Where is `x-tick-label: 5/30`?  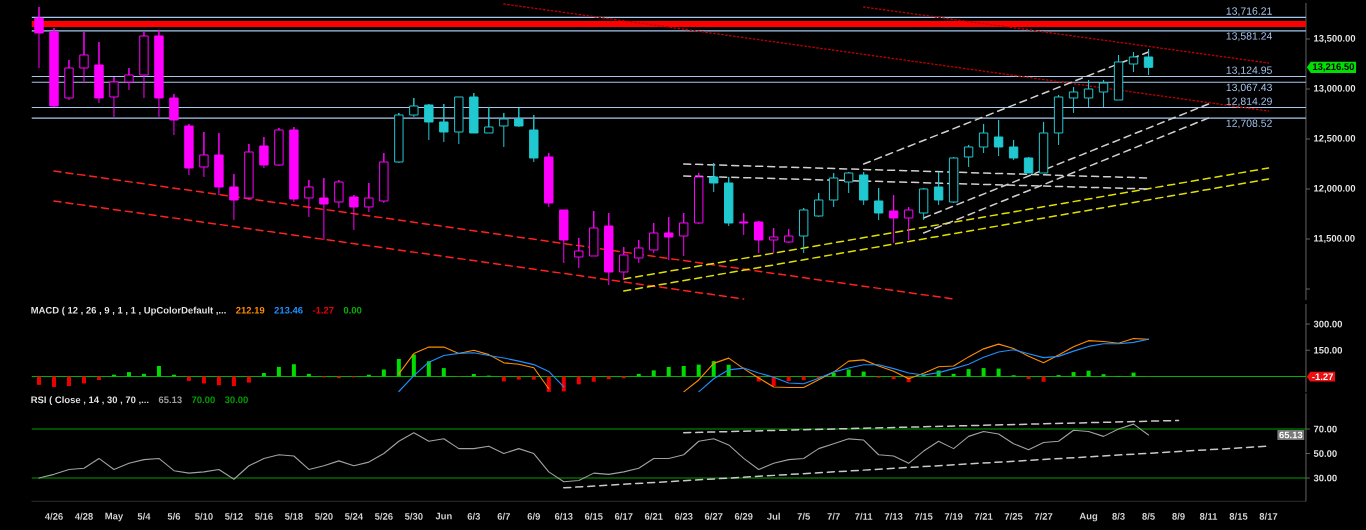
x-tick-label: 5/30 is located at coordinates (413, 516).